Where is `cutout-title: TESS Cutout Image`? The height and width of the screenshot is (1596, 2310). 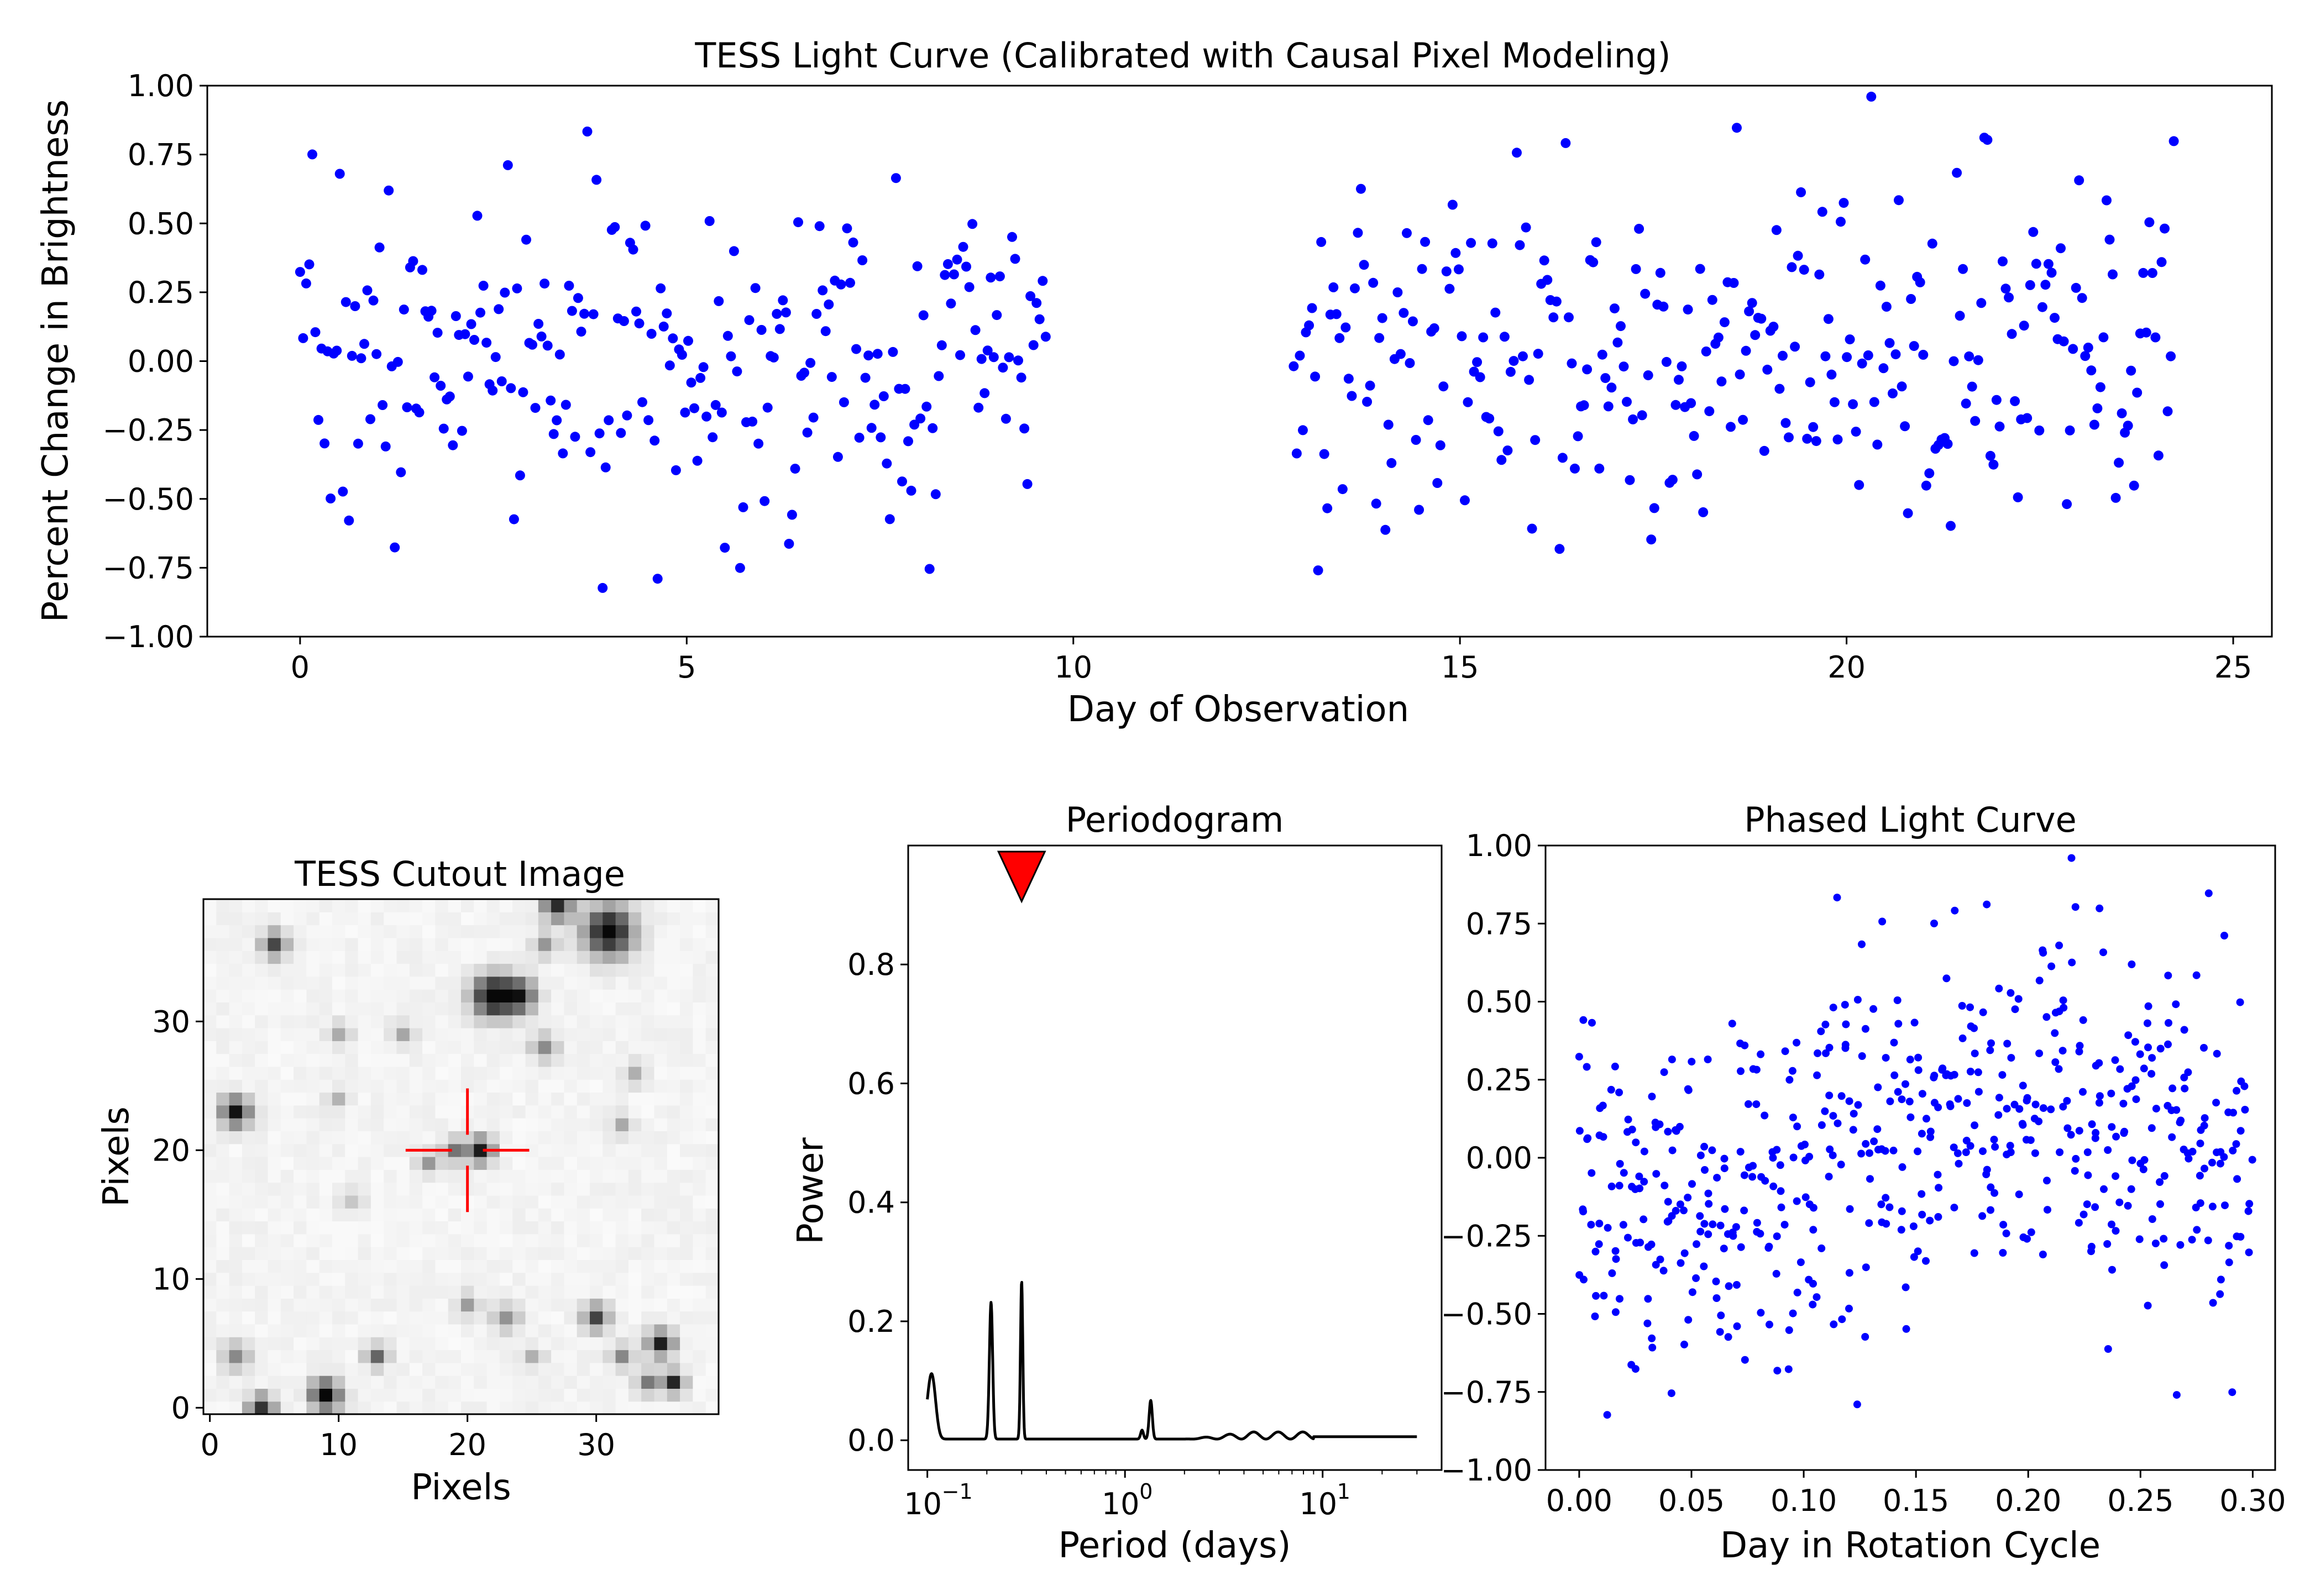 cutout-title: TESS Cutout Image is located at coordinates (459, 874).